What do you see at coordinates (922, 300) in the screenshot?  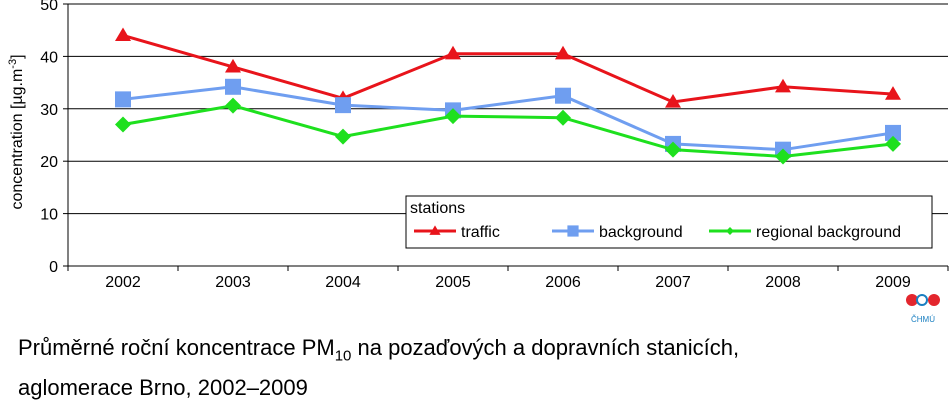 I see `logo-blue-ring` at bounding box center [922, 300].